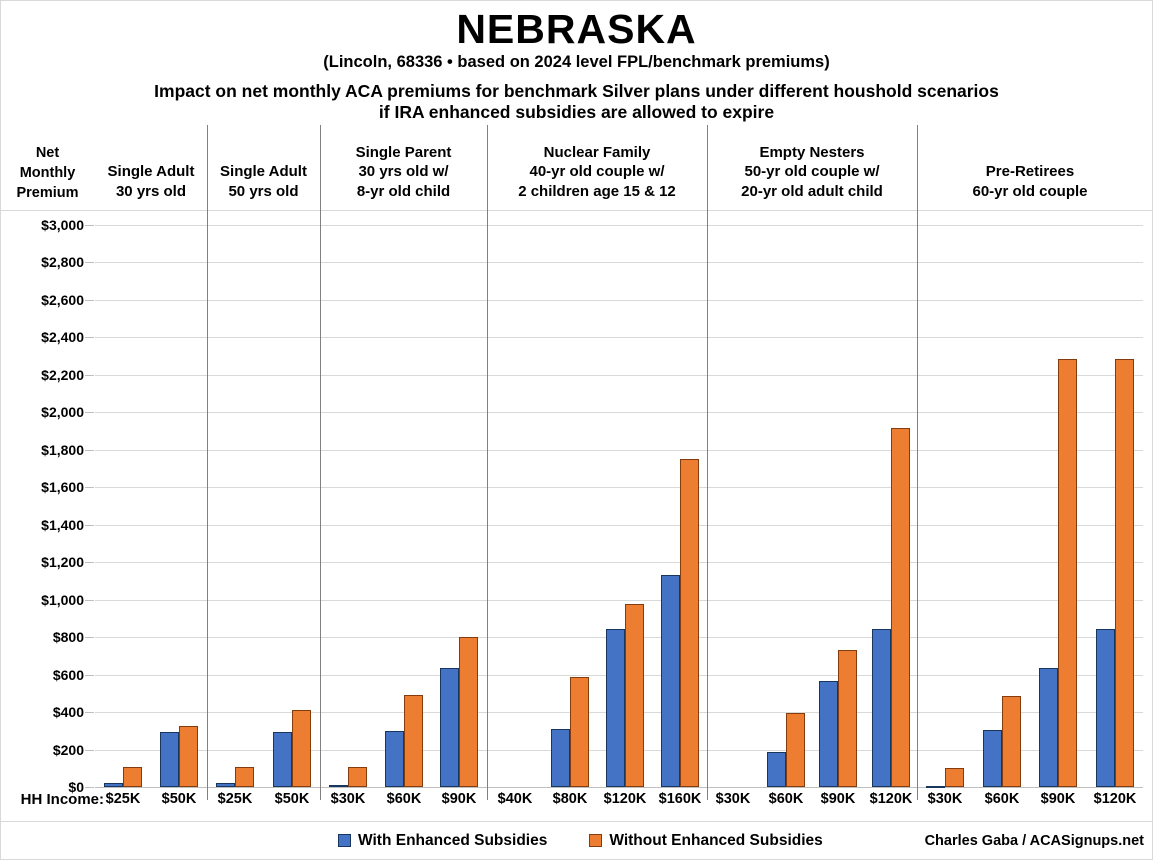  What do you see at coordinates (570, 799) in the screenshot?
I see `income-label: $80K` at bounding box center [570, 799].